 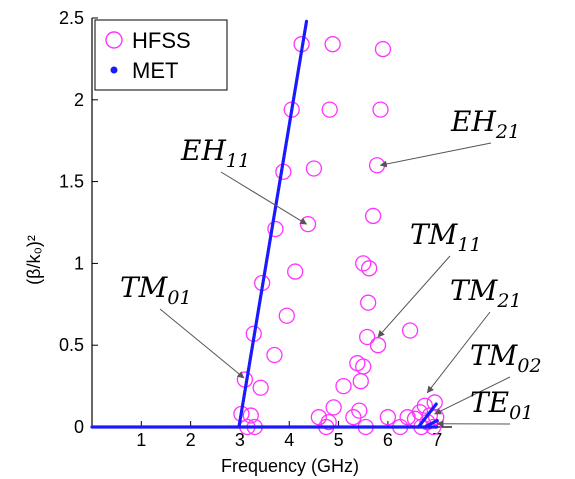 I want to click on y-tick-label: 2.5, so click(x=71, y=18).